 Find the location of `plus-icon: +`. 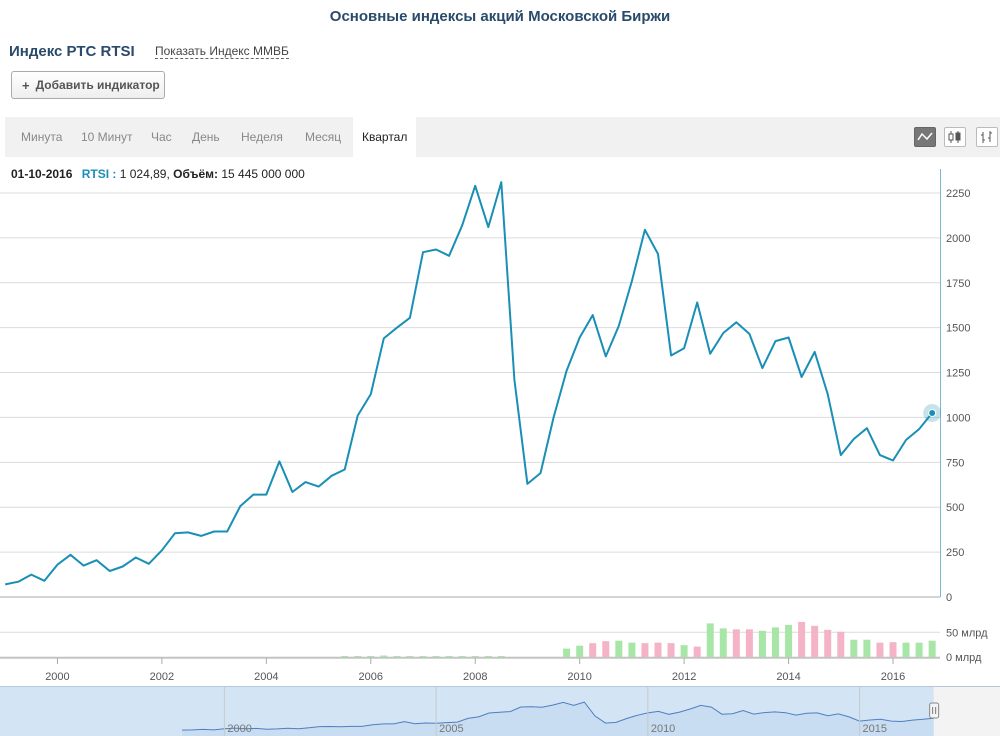

plus-icon: + is located at coordinates (26, 85).